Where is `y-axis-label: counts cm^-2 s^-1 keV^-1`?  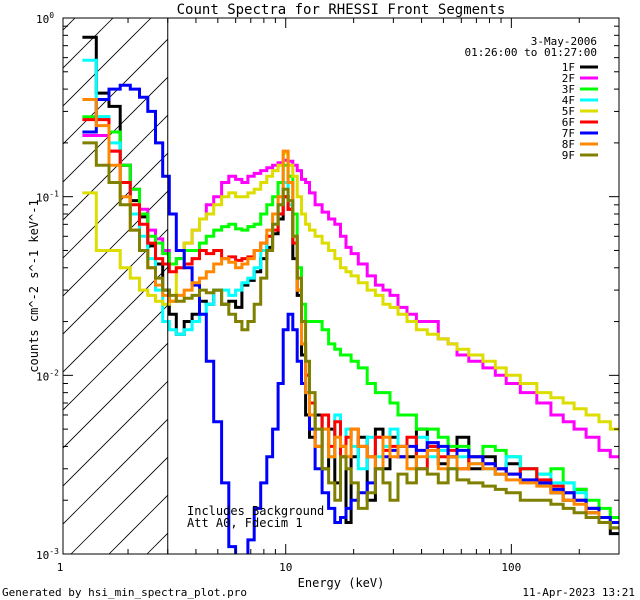 y-axis-label: counts cm^-2 s^-1 keV^-1 is located at coordinates (34, 285).